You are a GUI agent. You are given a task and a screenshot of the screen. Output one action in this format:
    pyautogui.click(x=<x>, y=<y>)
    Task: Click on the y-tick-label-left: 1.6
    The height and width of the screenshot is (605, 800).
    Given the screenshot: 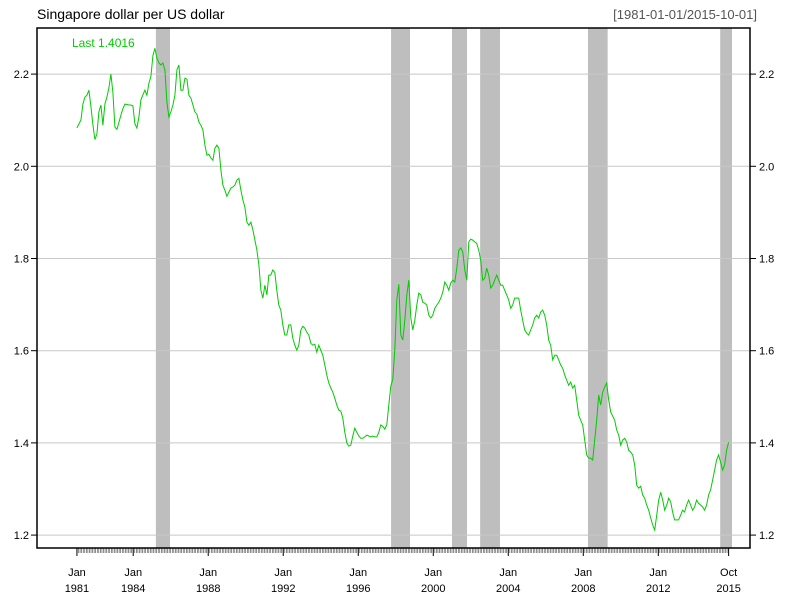 What is the action you would take?
    pyautogui.click(x=21, y=352)
    